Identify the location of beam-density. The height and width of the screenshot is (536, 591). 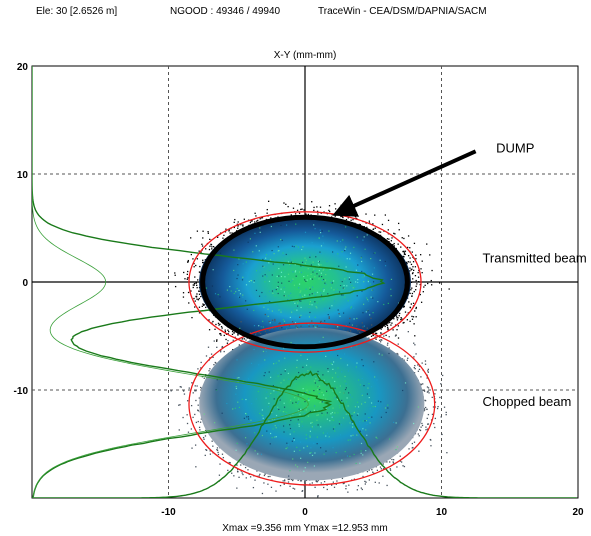
(305, 282).